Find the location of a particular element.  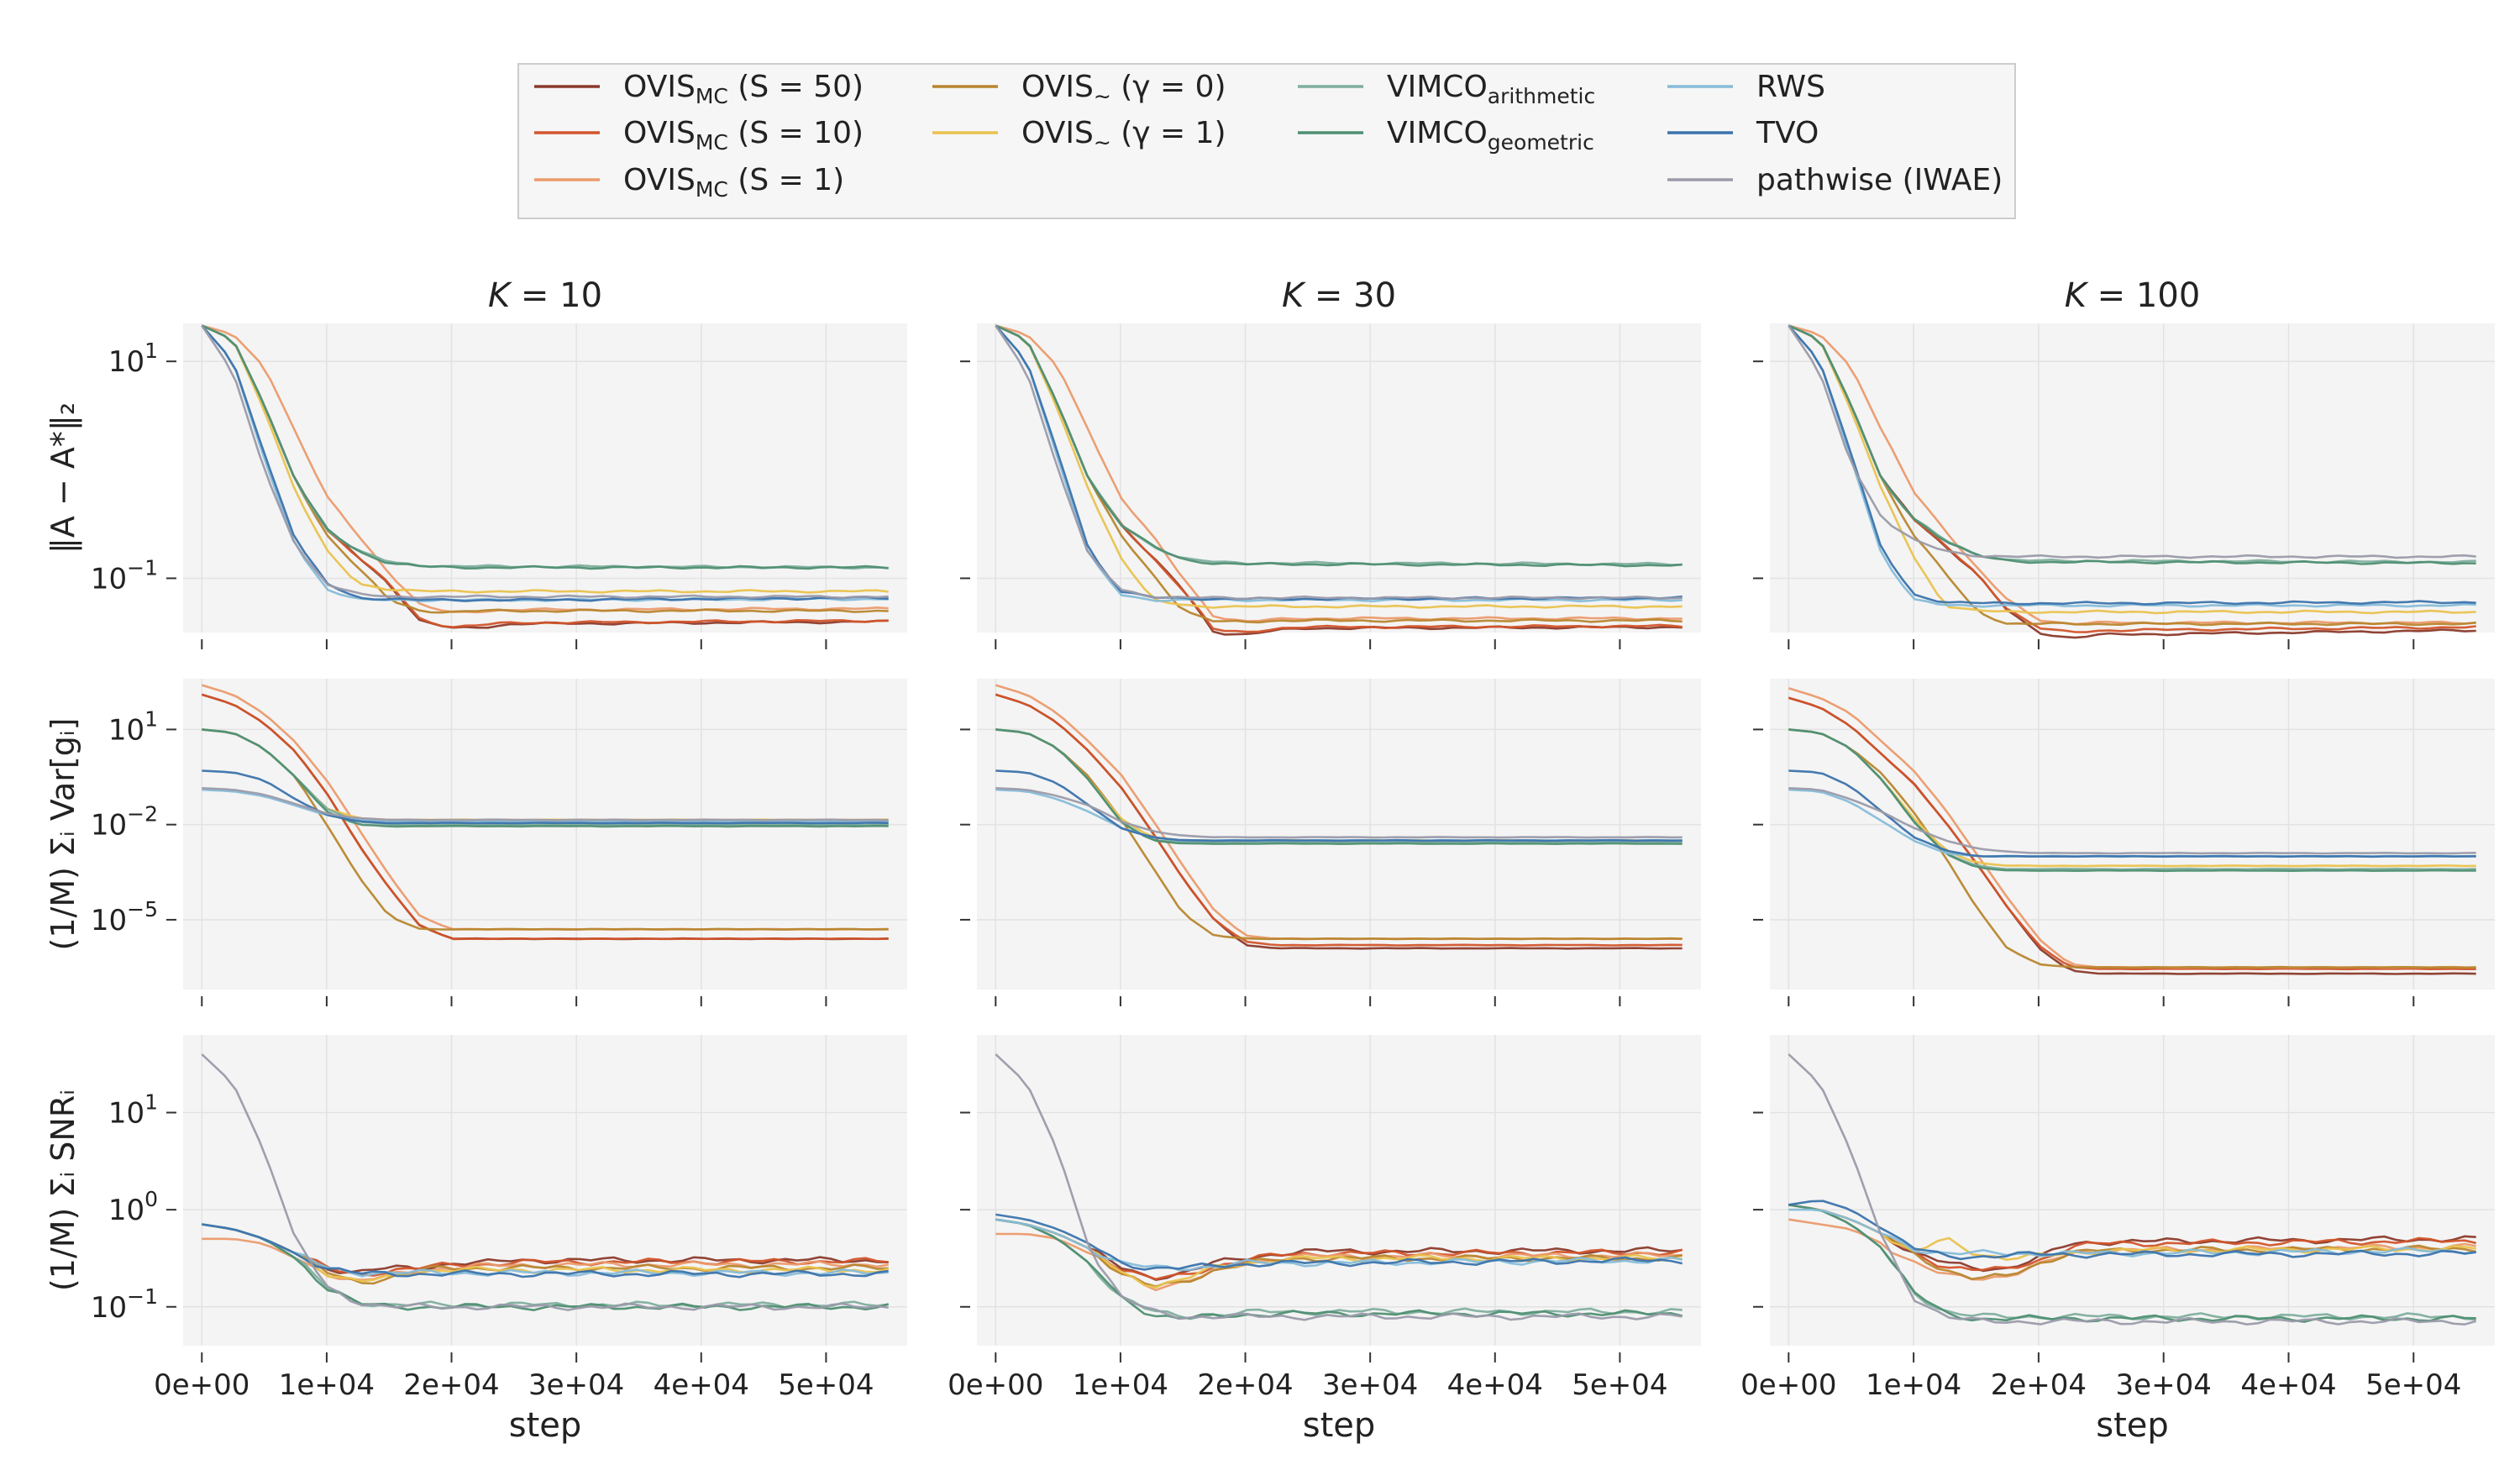

panel-r3-c2: 0e+00 1e+04 2e+04 3e+04 4e+04 5e+04 is located at coordinates (1324, 1218).